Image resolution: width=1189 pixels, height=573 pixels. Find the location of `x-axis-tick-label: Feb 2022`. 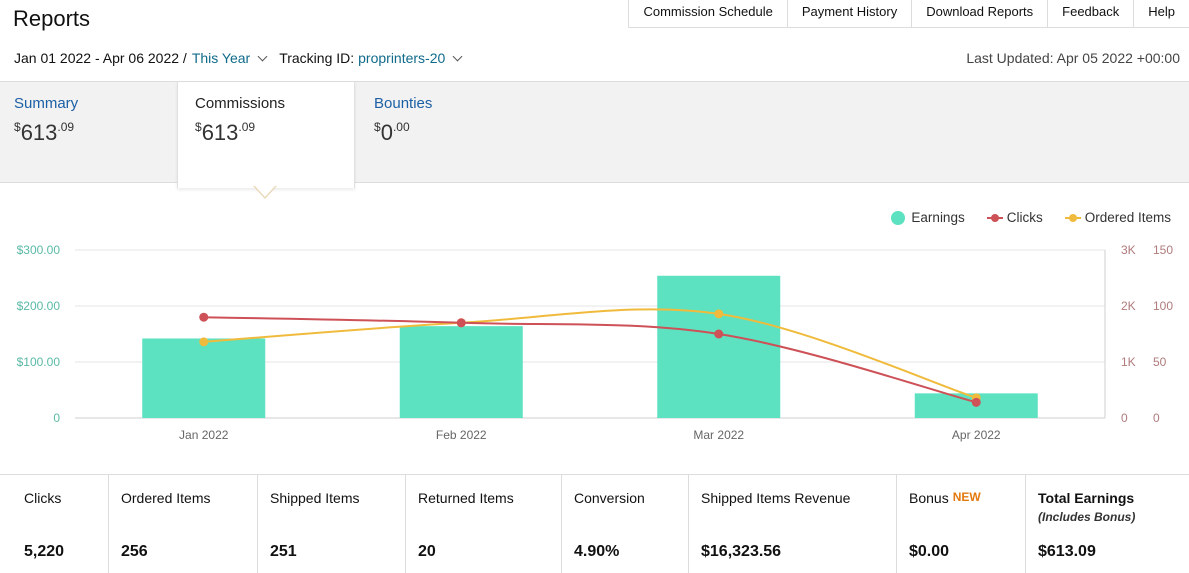

x-axis-tick-label: Feb 2022 is located at coordinates (461, 435).